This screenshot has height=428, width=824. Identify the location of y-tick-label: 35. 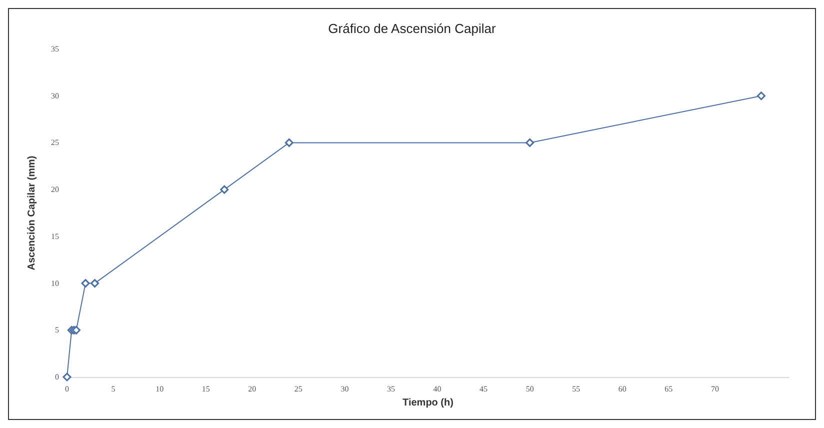
(55, 49).